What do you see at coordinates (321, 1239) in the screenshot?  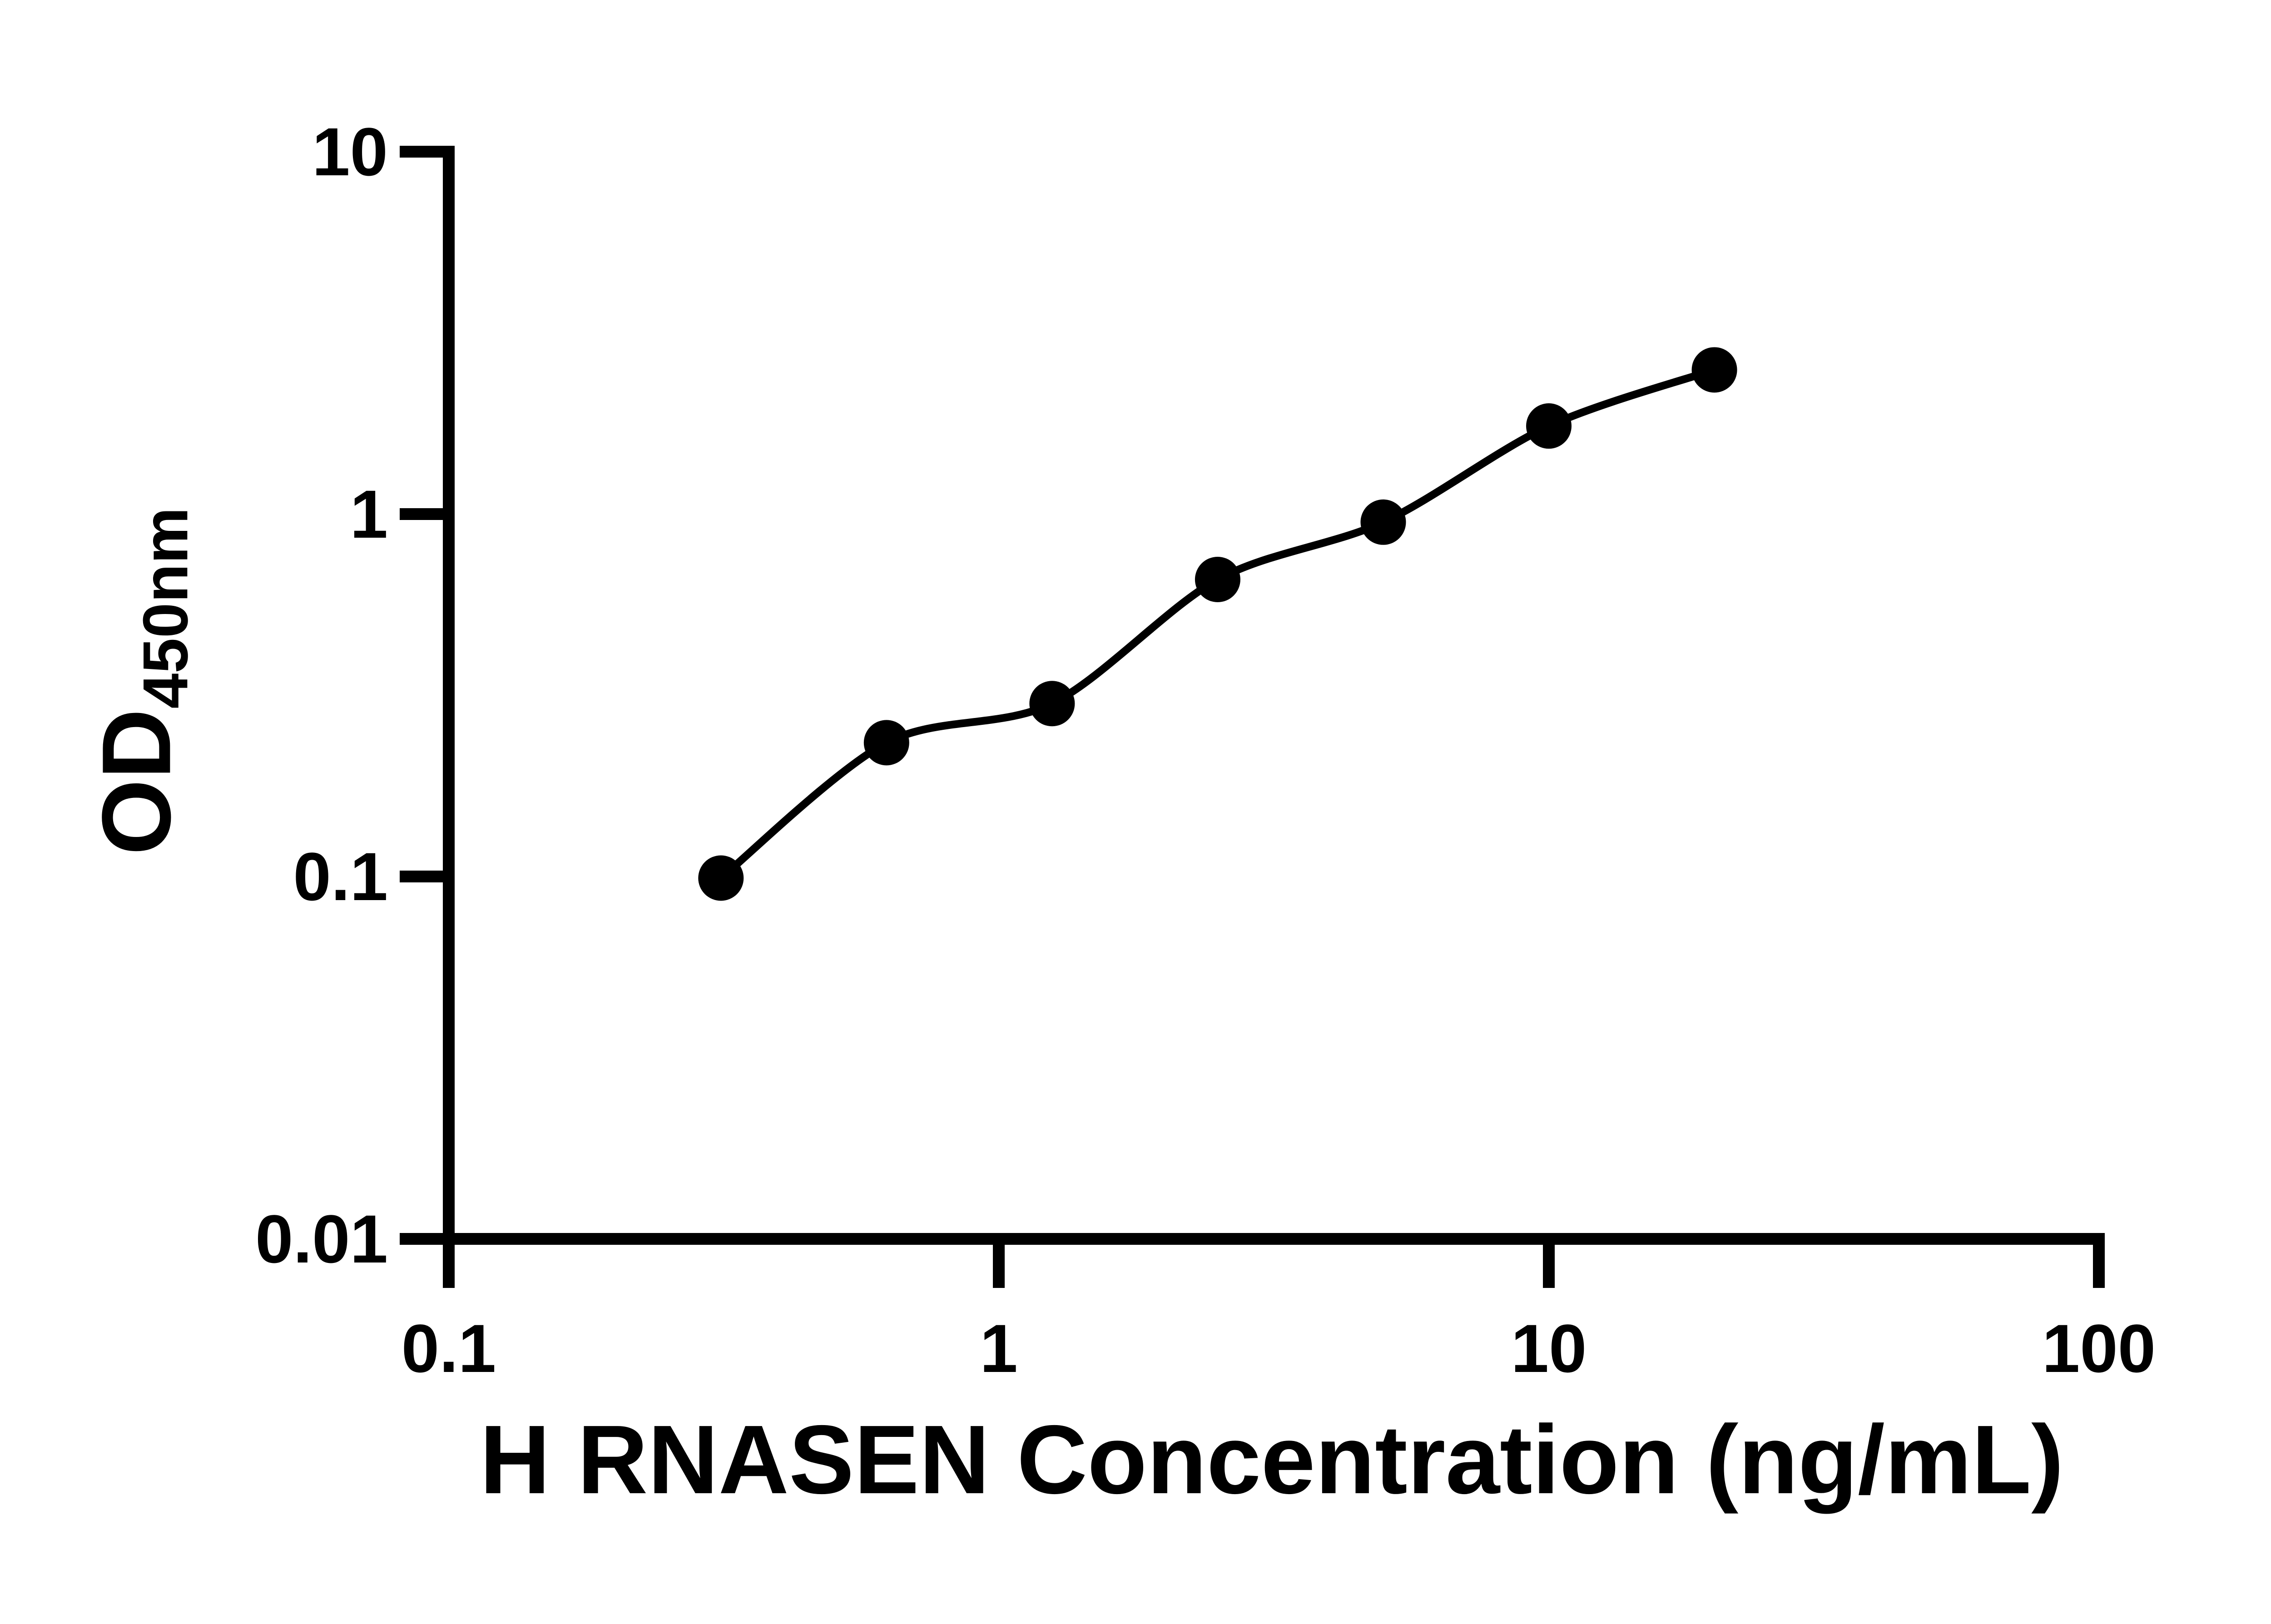 I see `y-axis-tick-label: 0.01` at bounding box center [321, 1239].